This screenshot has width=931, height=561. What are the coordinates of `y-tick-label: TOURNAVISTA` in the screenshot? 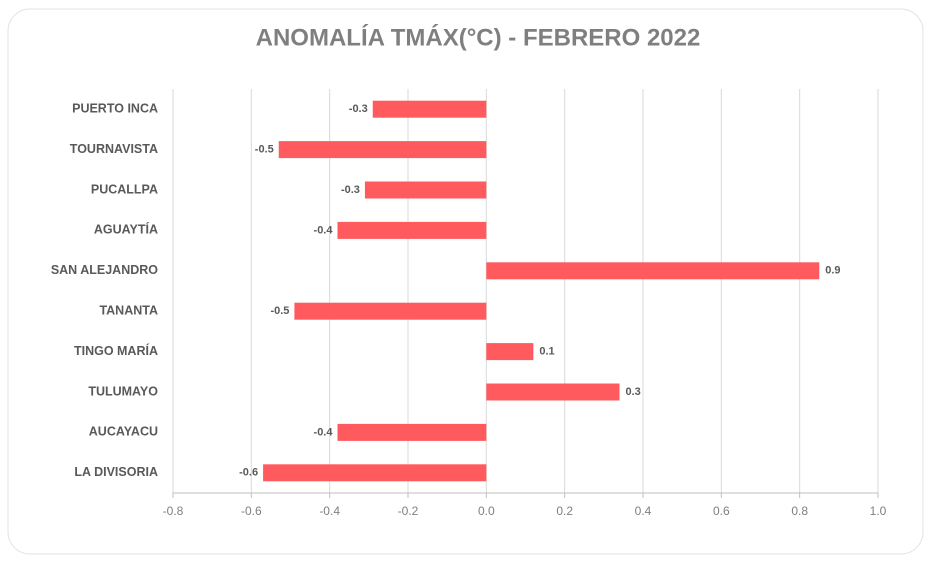 It's located at (114, 149).